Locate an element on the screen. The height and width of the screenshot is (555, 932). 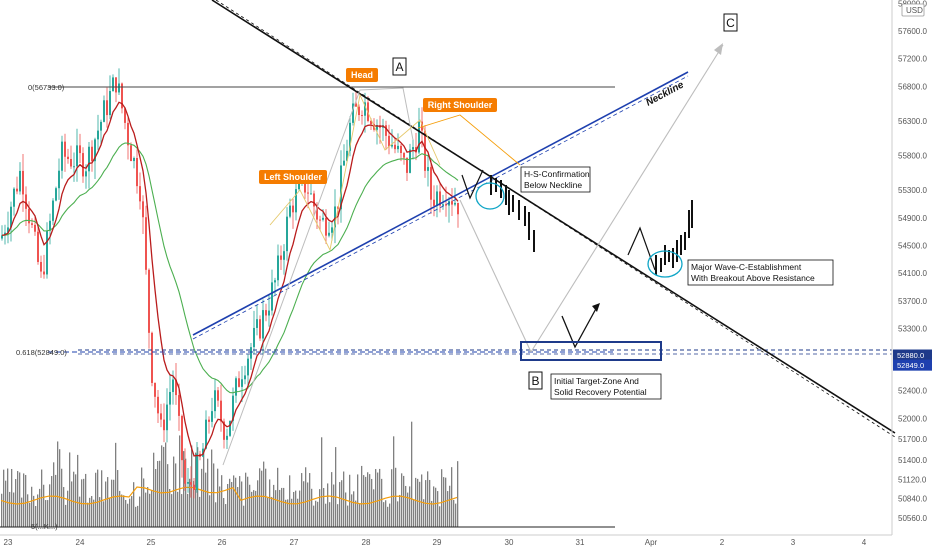
wave-c-label-box is located at coordinates (730, 22).